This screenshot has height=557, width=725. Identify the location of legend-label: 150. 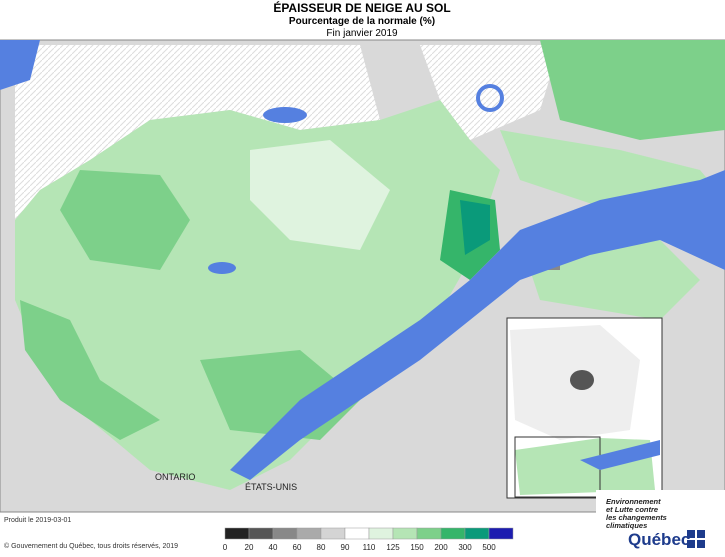
(417, 547).